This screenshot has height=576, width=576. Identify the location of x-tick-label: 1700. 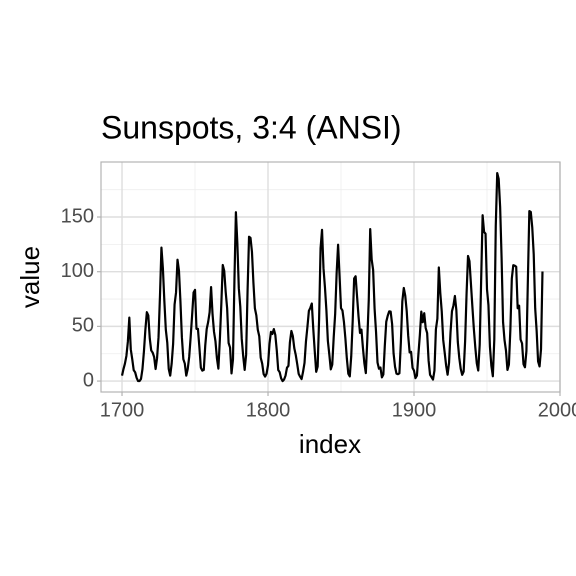
(122, 410).